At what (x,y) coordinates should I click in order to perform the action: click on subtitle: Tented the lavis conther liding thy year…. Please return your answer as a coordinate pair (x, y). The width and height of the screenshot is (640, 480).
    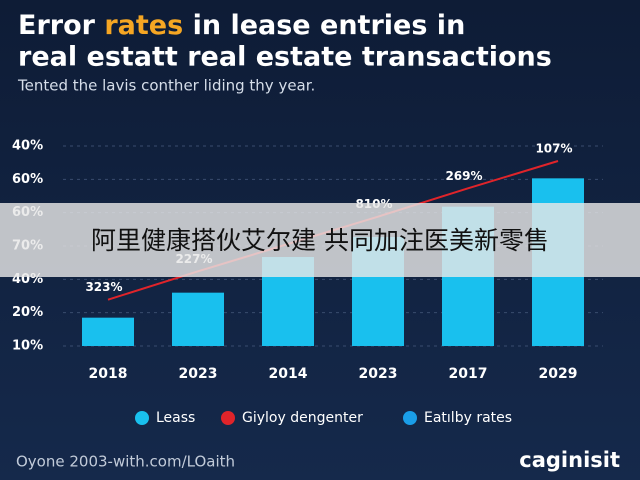
    Looking at the image, I should click on (166, 86).